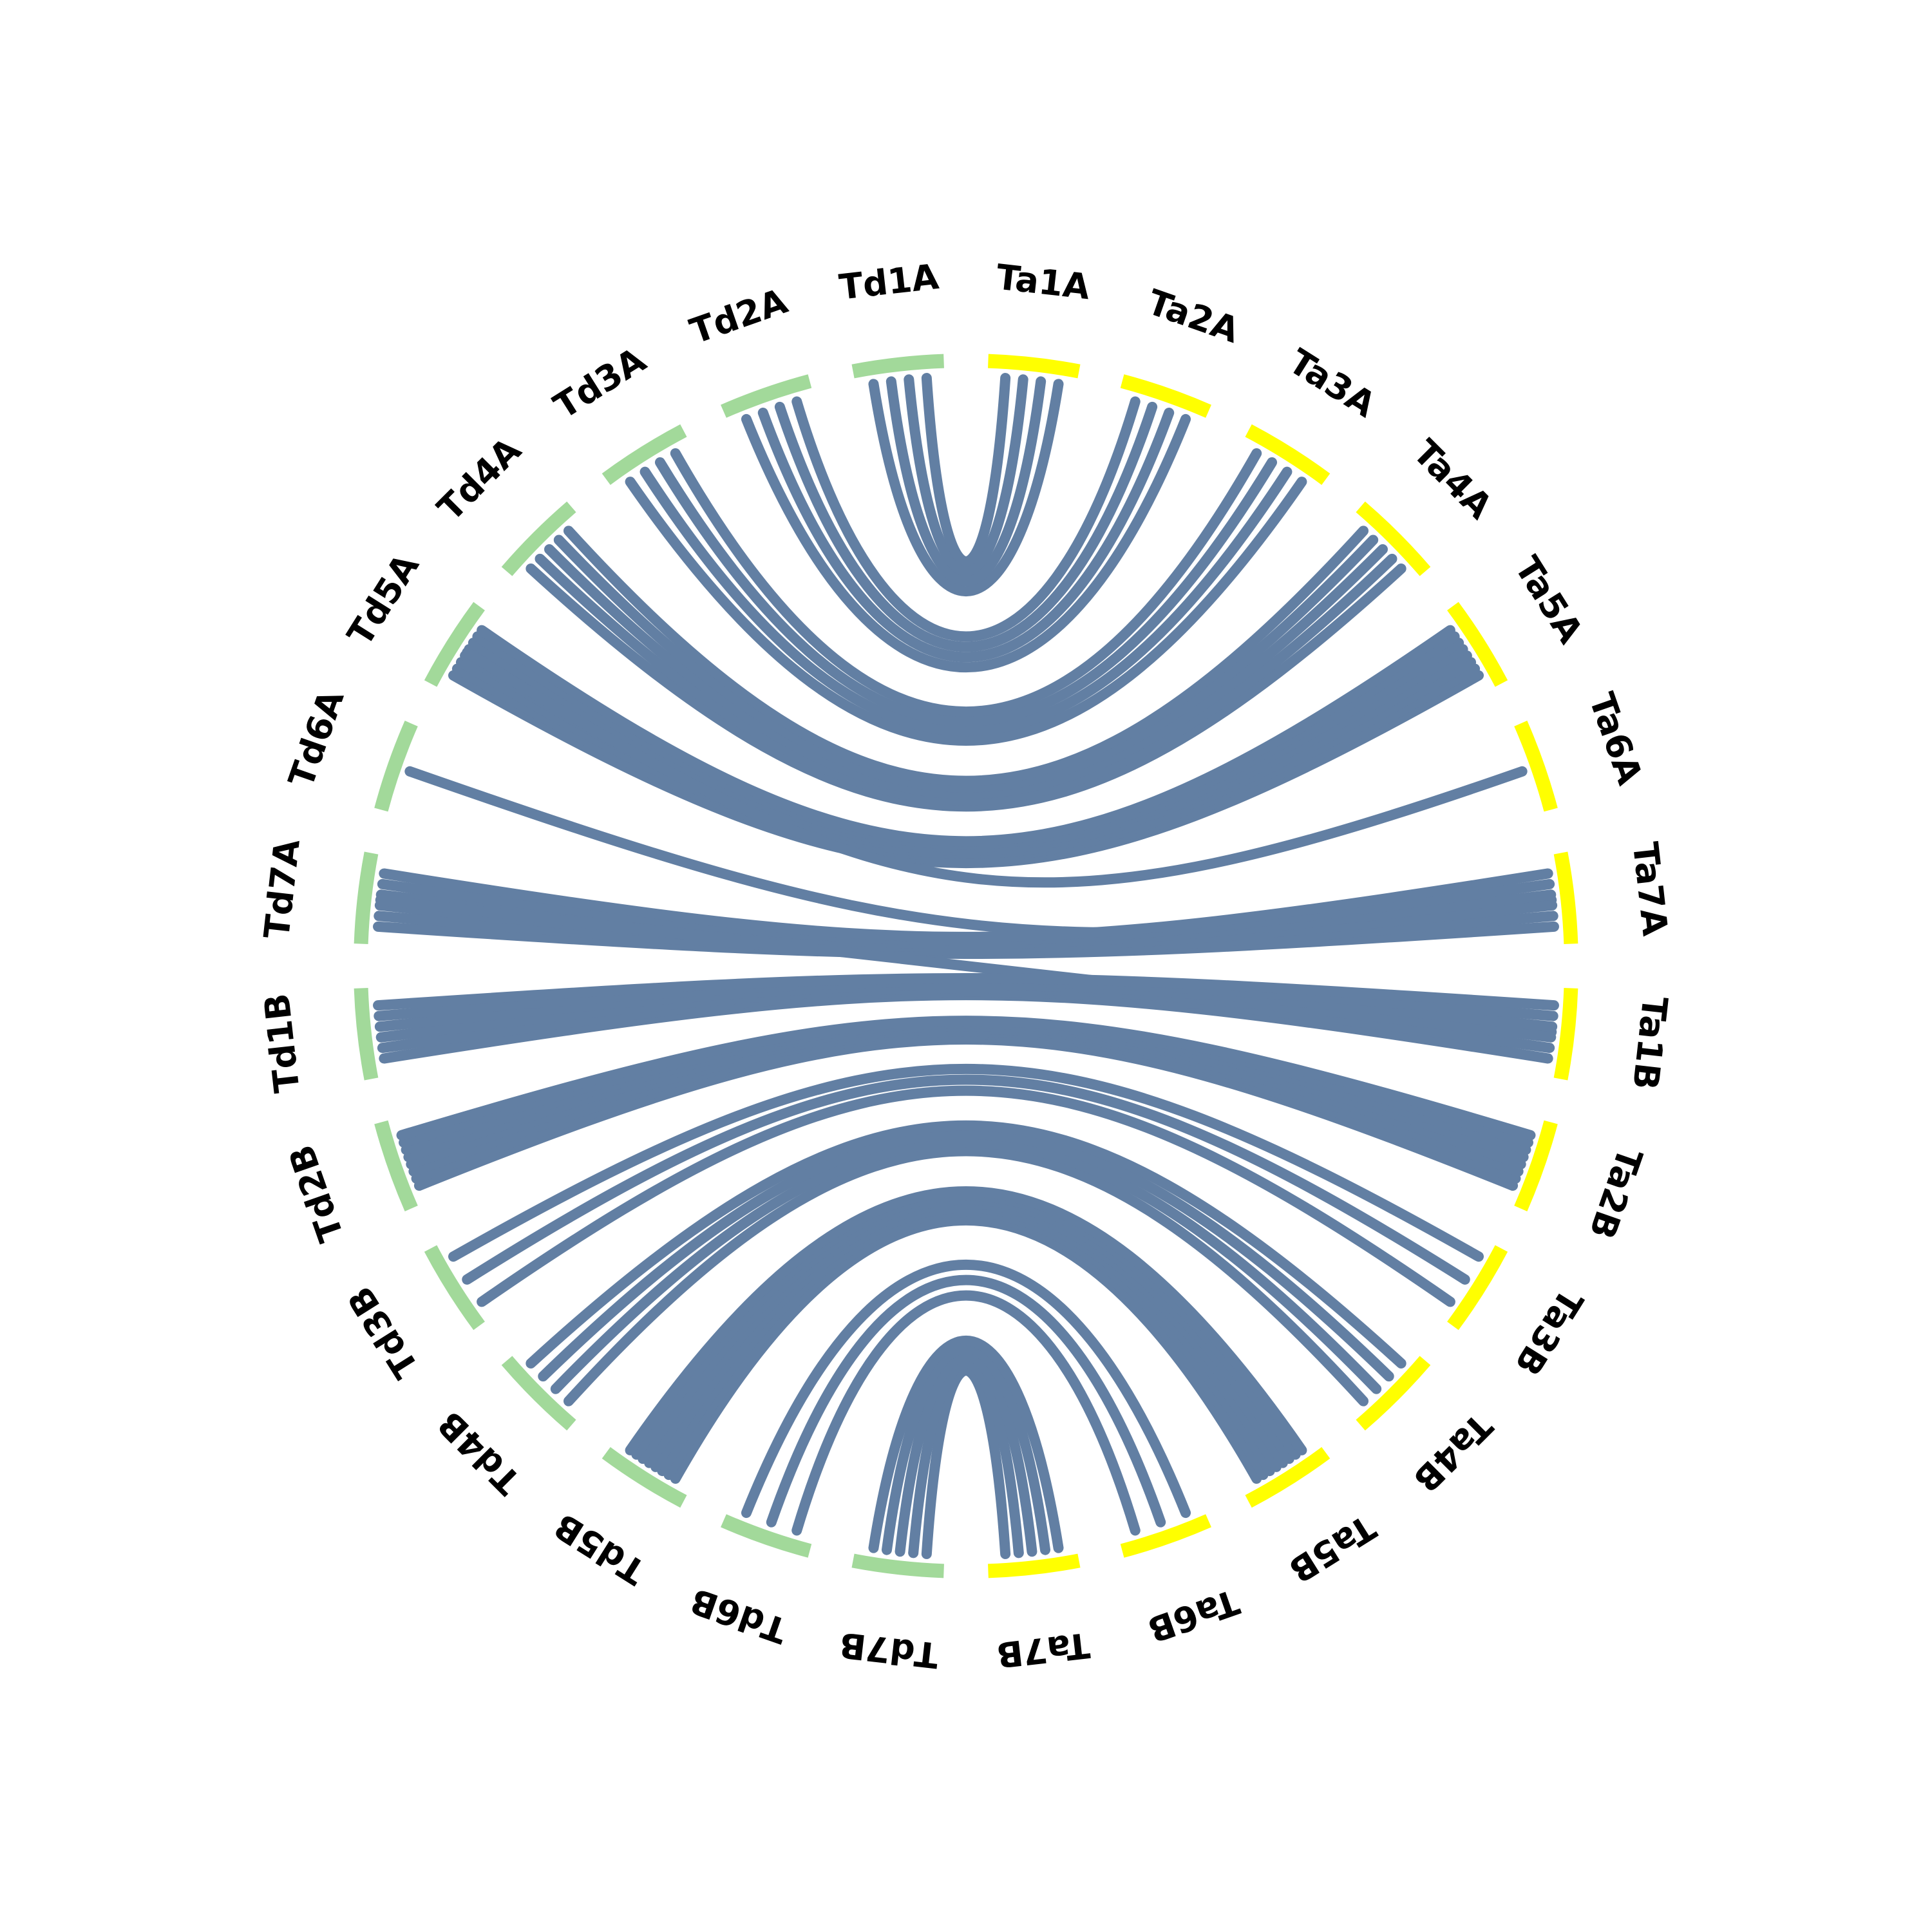 This screenshot has width=1932, height=1932. What do you see at coordinates (366, 898) in the screenshot?
I see `segment-td7a` at bounding box center [366, 898].